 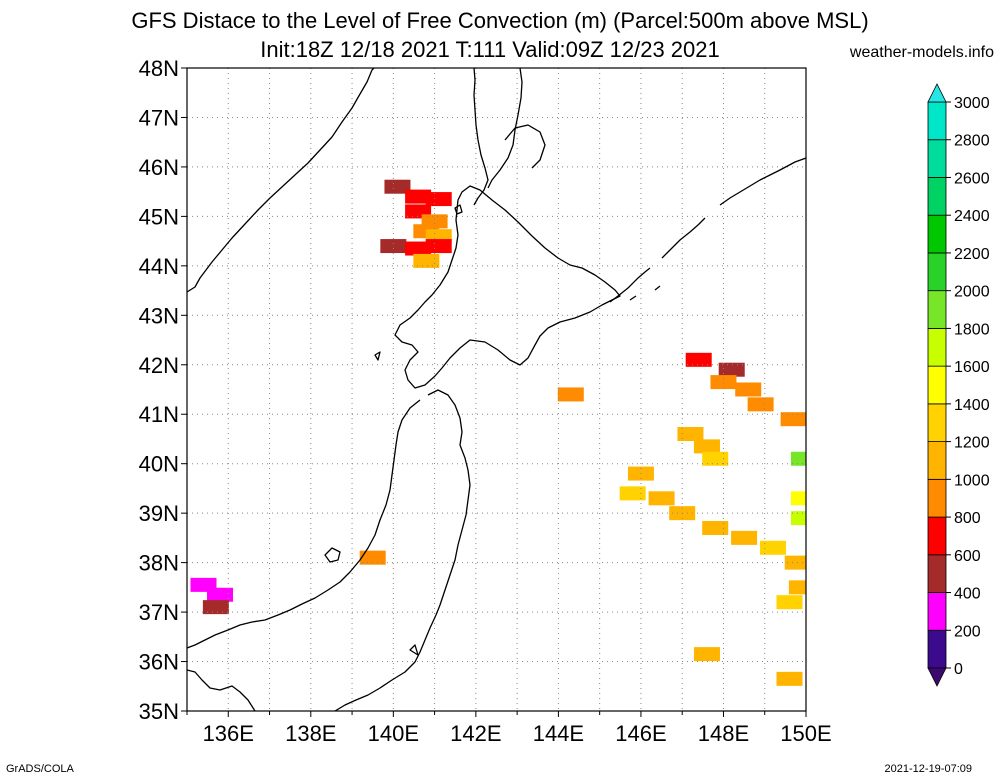 I want to click on lon-tick-label: 148E, so click(x=723, y=733).